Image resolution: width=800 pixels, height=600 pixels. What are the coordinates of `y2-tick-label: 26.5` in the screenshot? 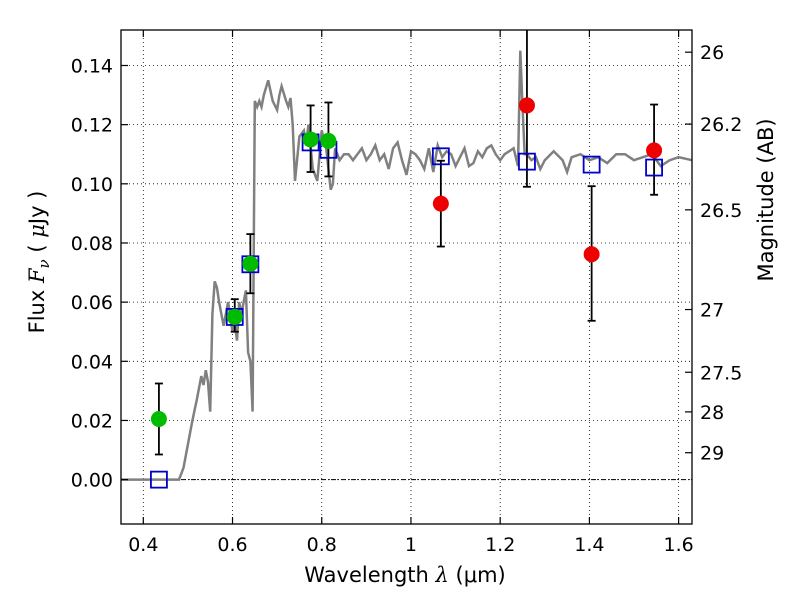 It's located at (721, 211).